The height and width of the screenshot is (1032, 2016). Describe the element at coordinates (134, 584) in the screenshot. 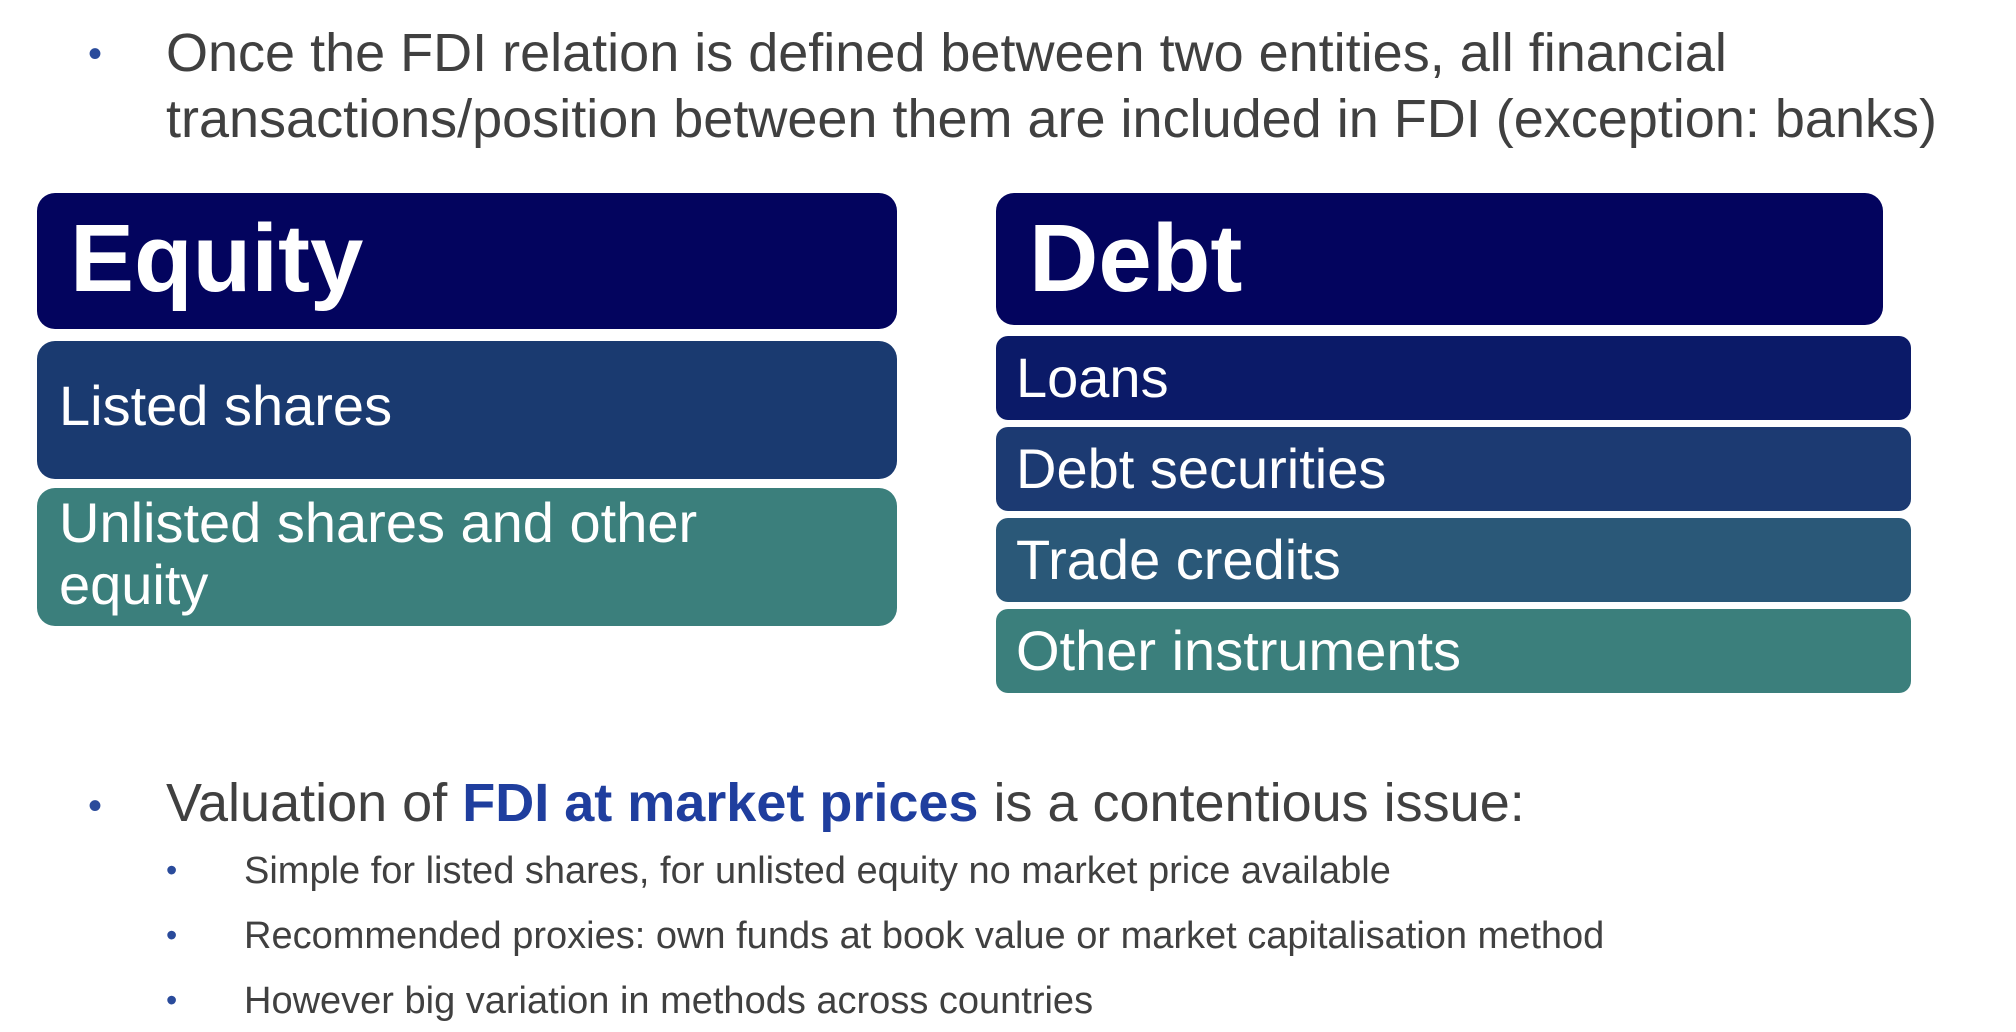

I see `unlisted-line-2: equity` at that location.